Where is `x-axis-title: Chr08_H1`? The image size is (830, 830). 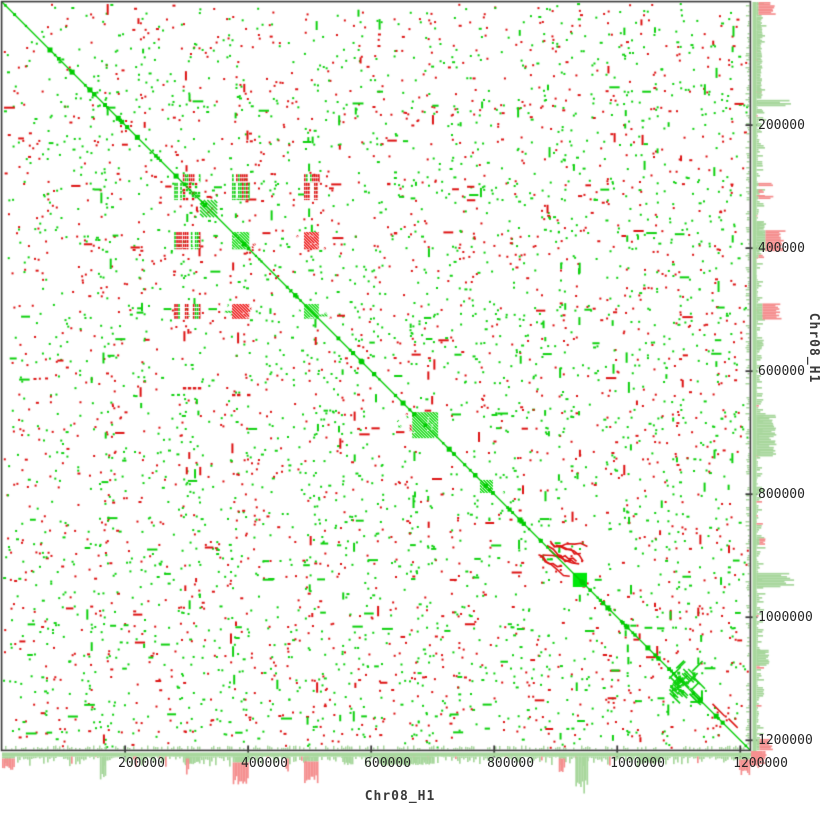 x-axis-title: Chr08_H1 is located at coordinates (400, 796).